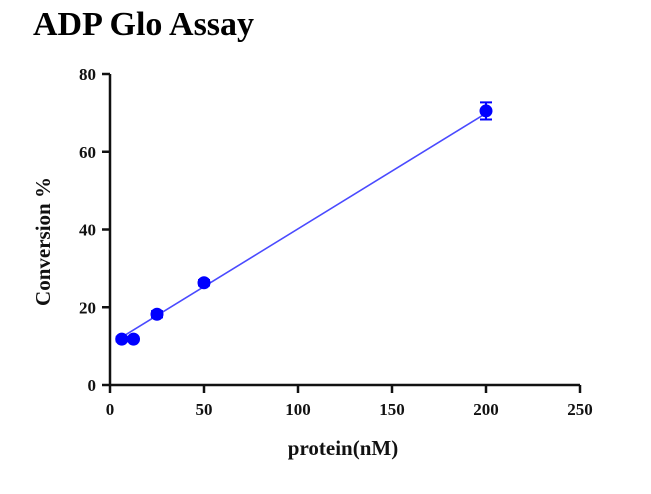 Image resolution: width=651 pixels, height=494 pixels. I want to click on x-tick-label: 250, so click(580, 409).